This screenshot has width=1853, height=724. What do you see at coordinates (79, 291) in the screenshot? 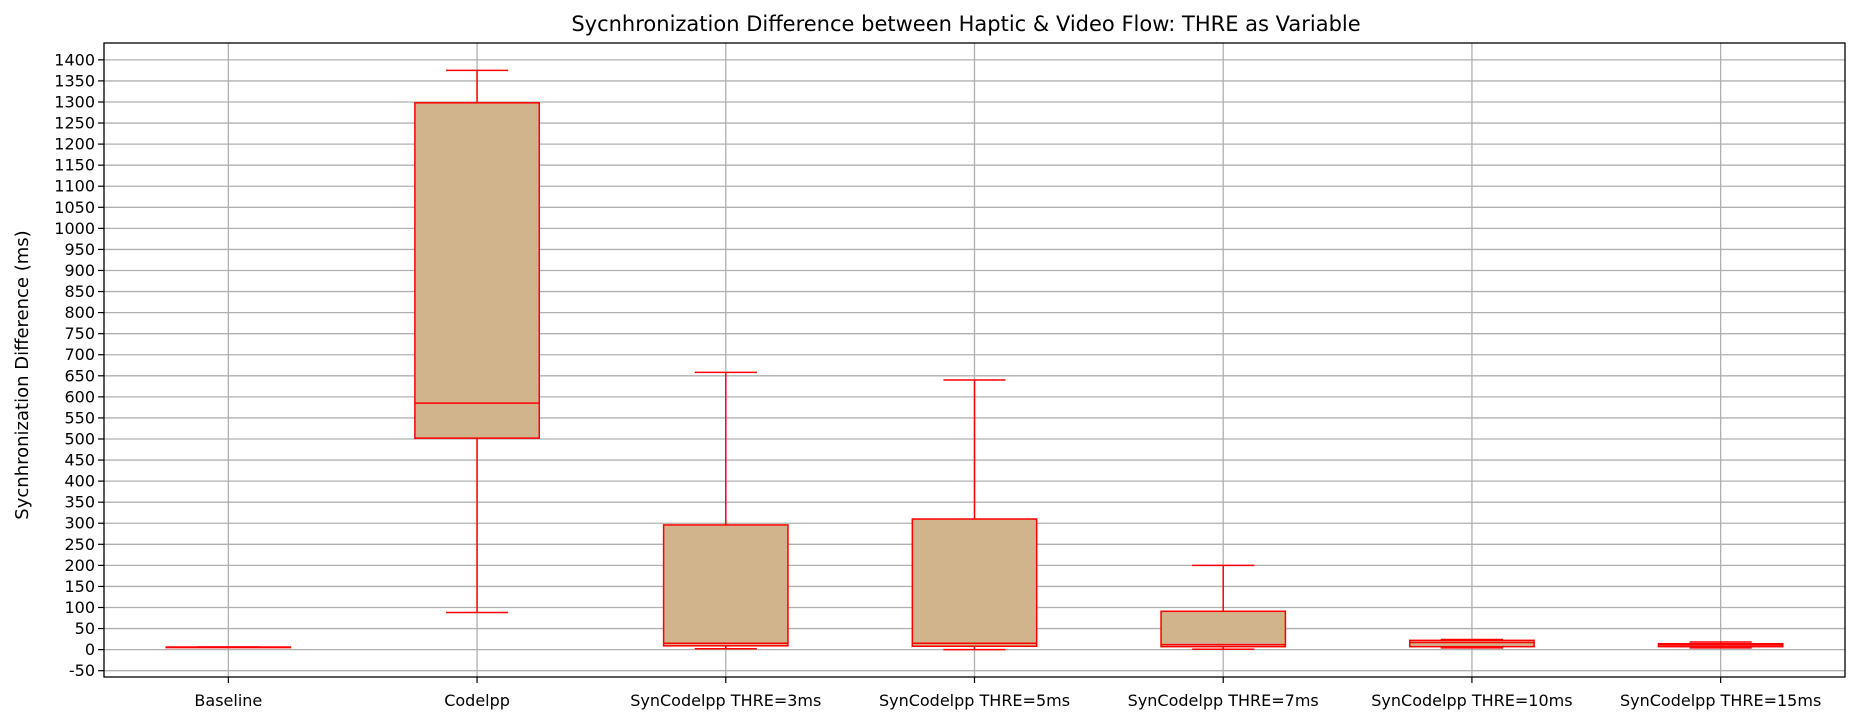
I see `y-tick-label: 850` at bounding box center [79, 291].